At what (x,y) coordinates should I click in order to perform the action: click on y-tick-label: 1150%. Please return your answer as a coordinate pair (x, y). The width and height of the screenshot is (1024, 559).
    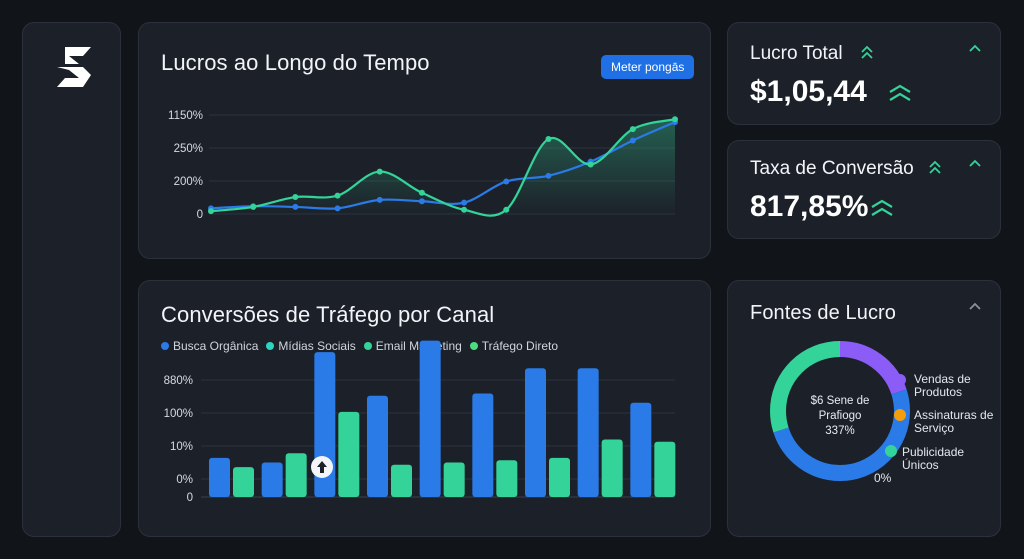
    Looking at the image, I should click on (185, 116).